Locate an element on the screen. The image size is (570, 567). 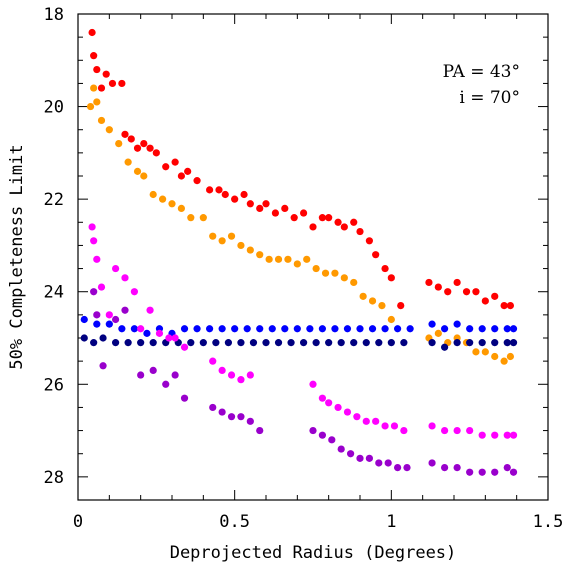
y-tick-label: 20 is located at coordinates (54, 108).